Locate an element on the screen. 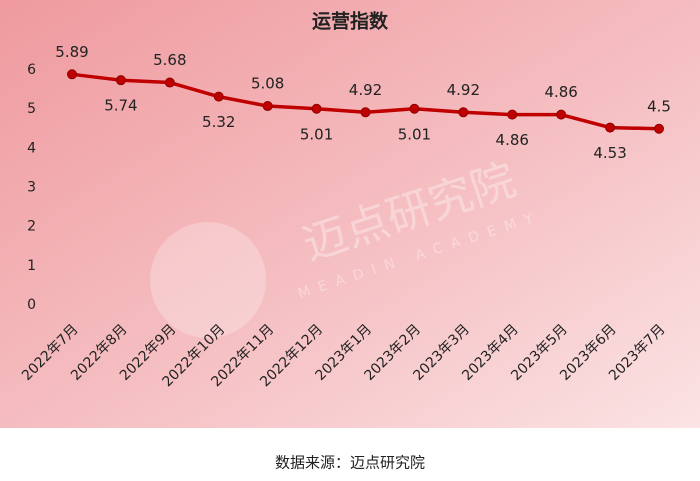 The height and width of the screenshot is (481, 700). data-label: 5.08 is located at coordinates (267, 84).